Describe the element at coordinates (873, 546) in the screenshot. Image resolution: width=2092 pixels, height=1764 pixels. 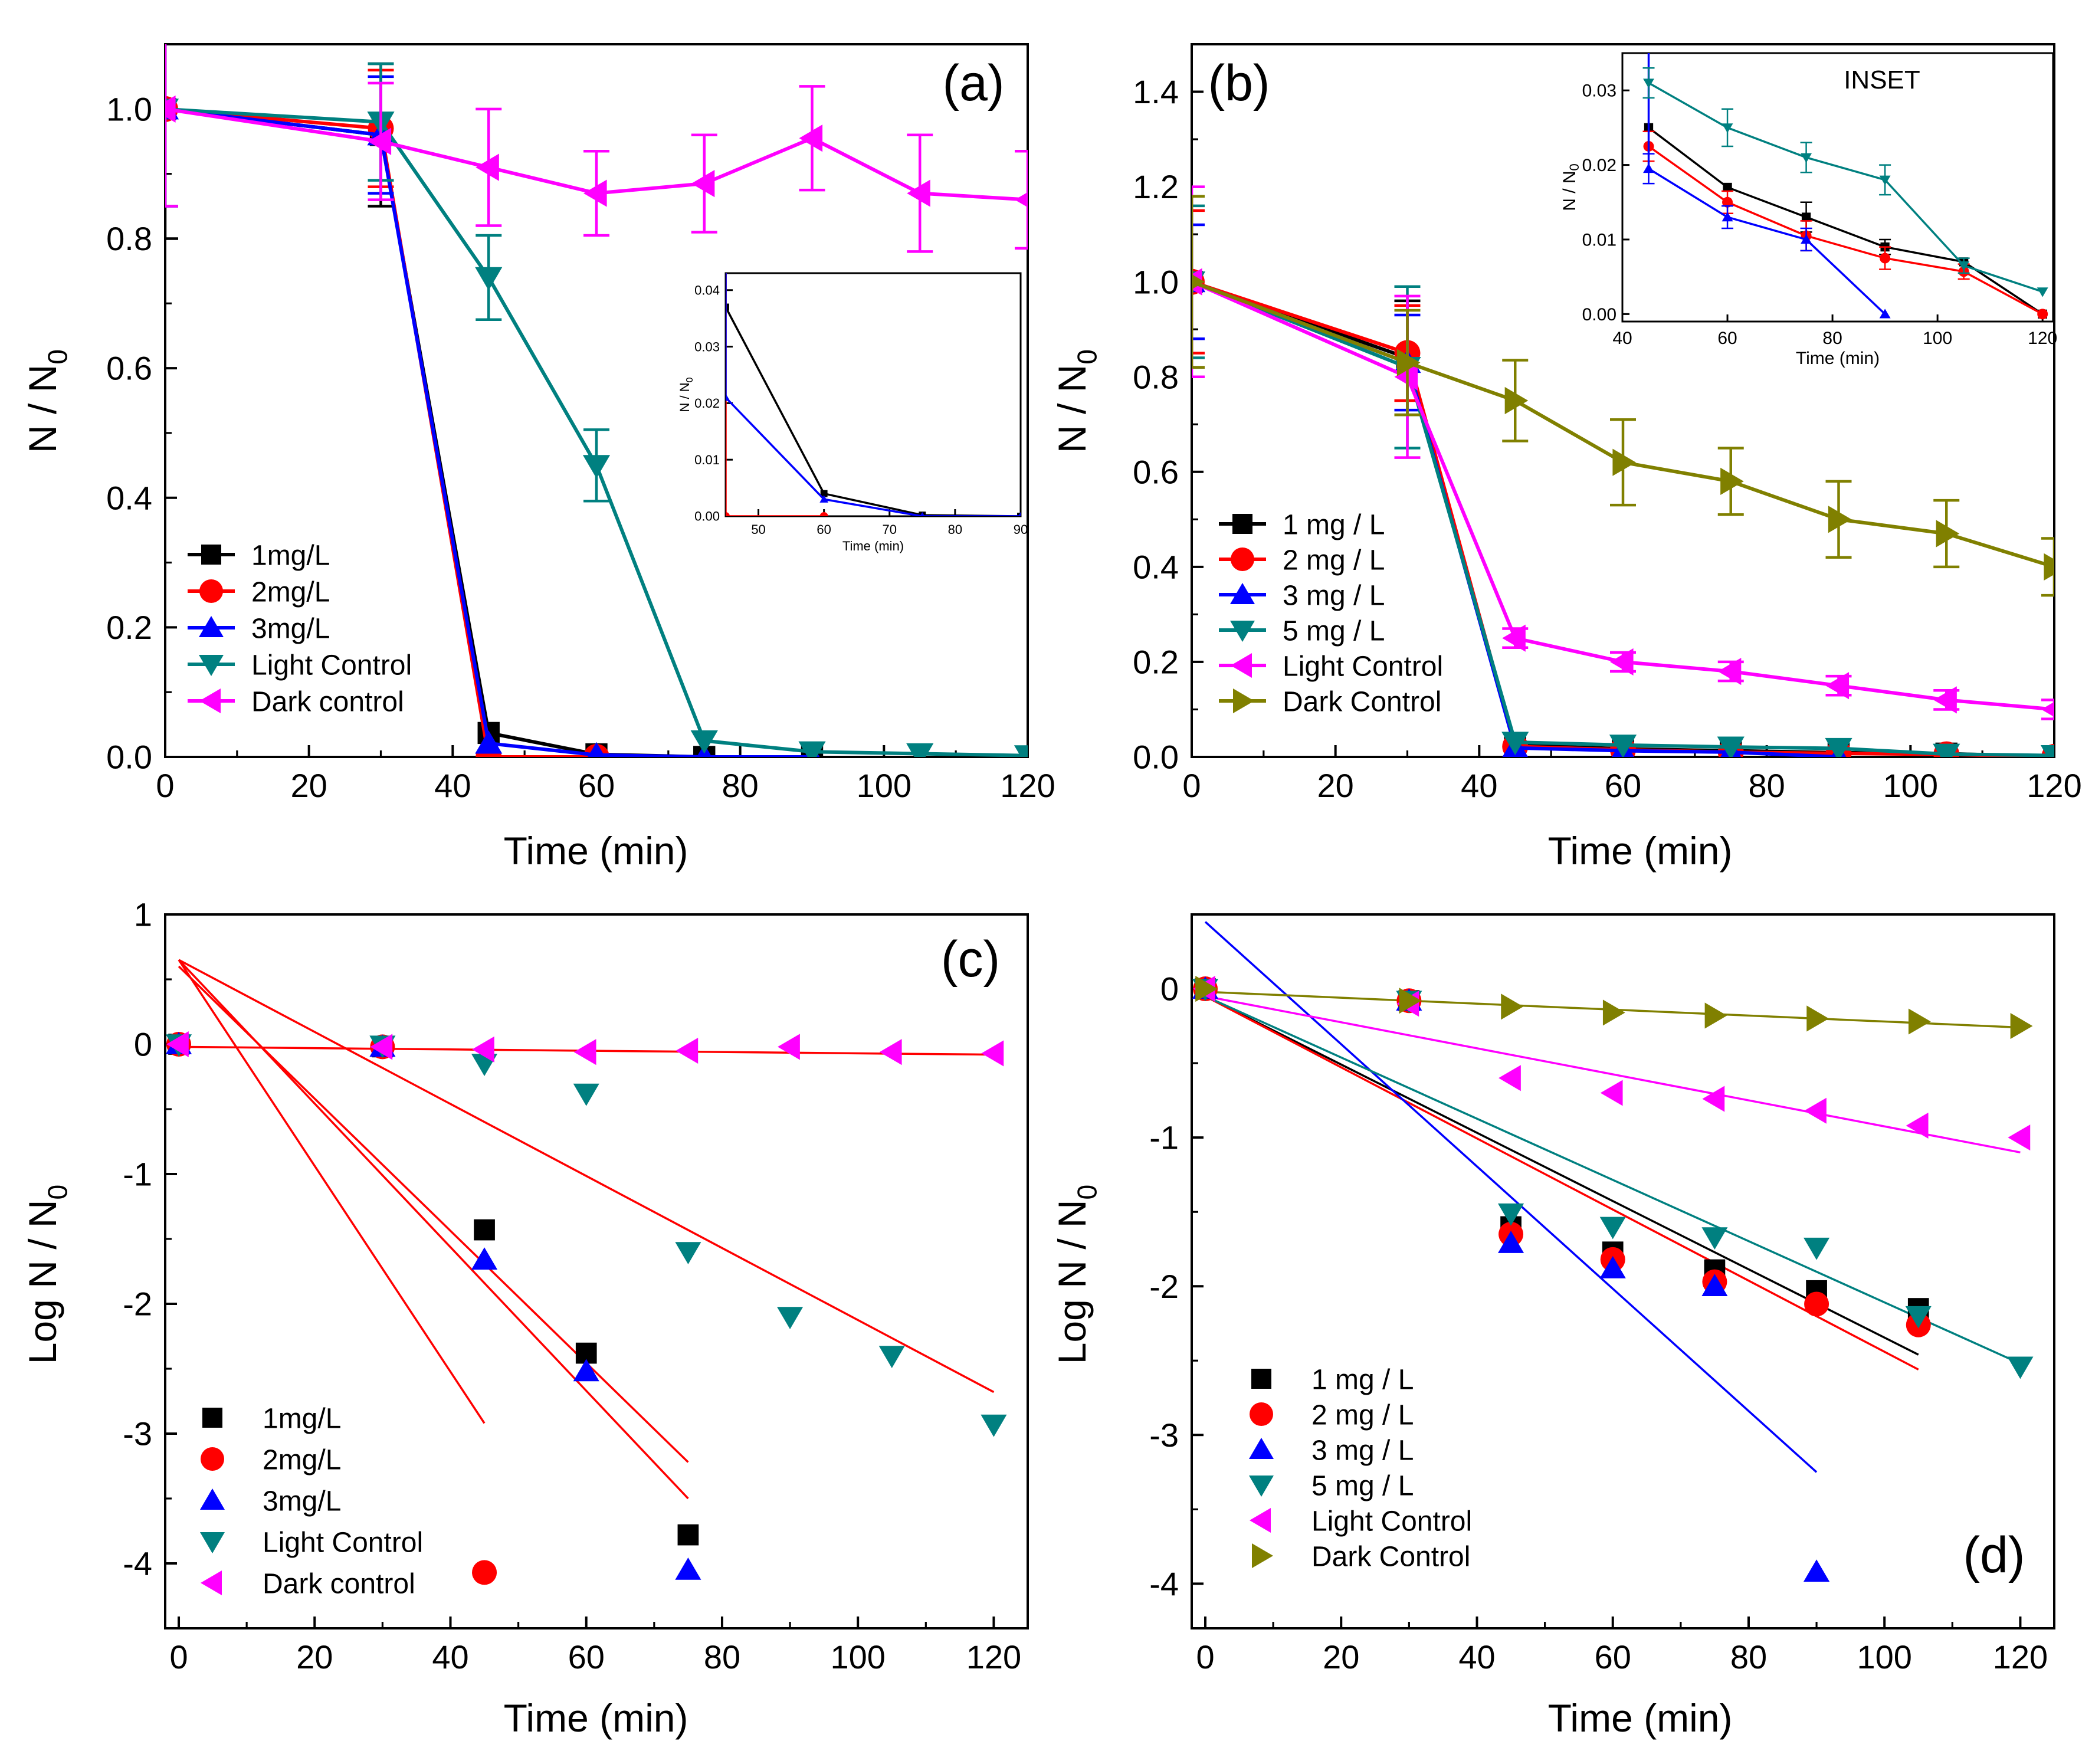
I see `inset-x-axis-label: Time (min)` at that location.